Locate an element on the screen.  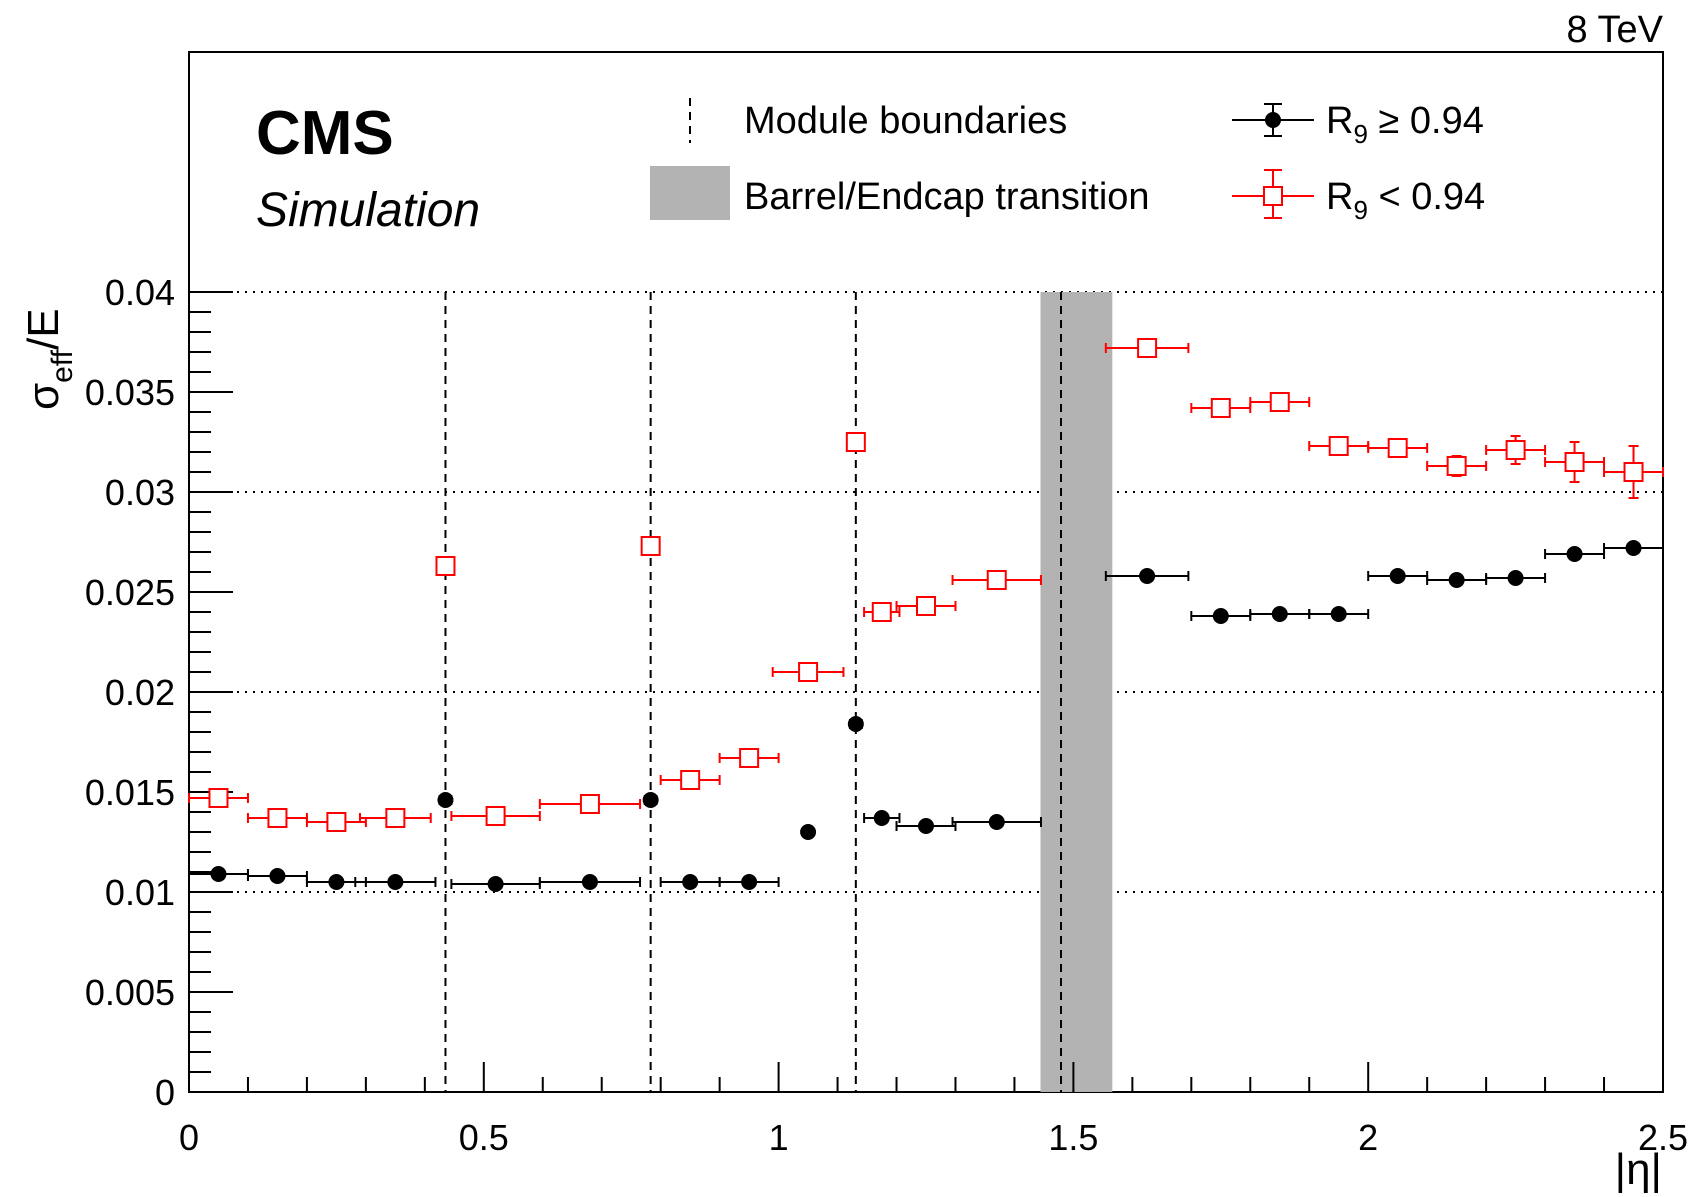
y-tick-label: 0.01 is located at coordinates (140, 892).